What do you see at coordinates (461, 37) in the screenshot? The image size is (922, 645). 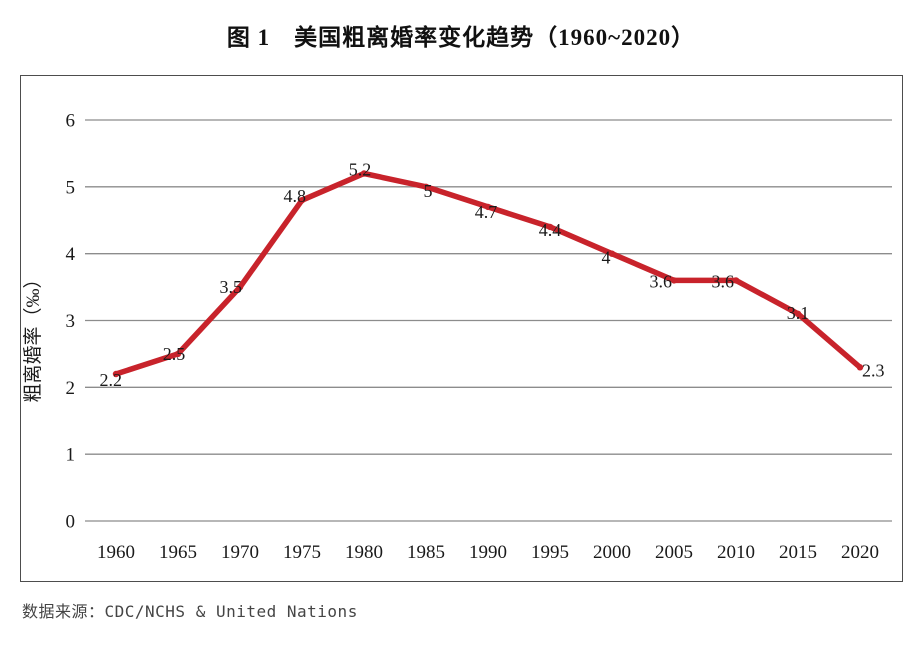 I see `figure-title: 图 1 美国粗离婚率变化趋势（1960~2020）` at bounding box center [461, 37].